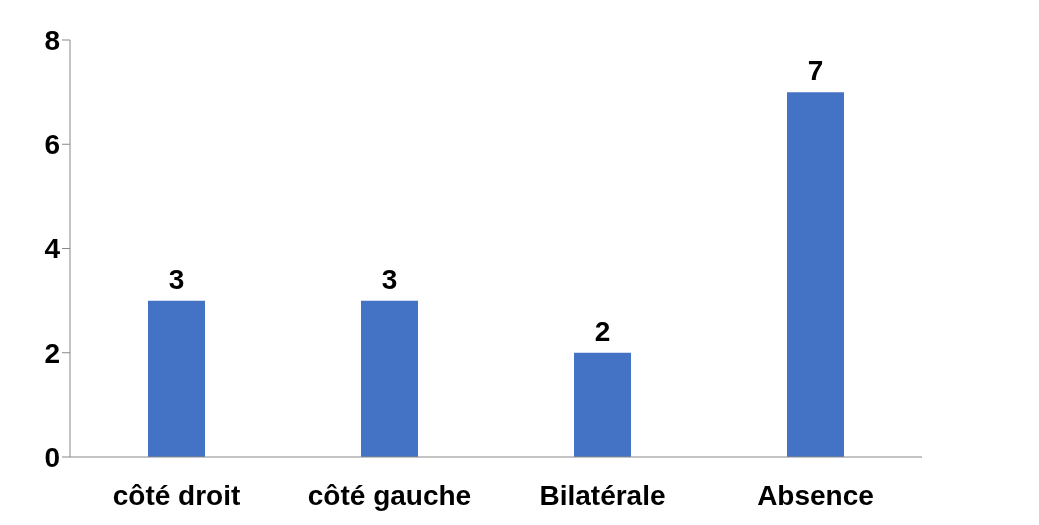  I want to click on y-tick-label: 0, so click(52, 457).